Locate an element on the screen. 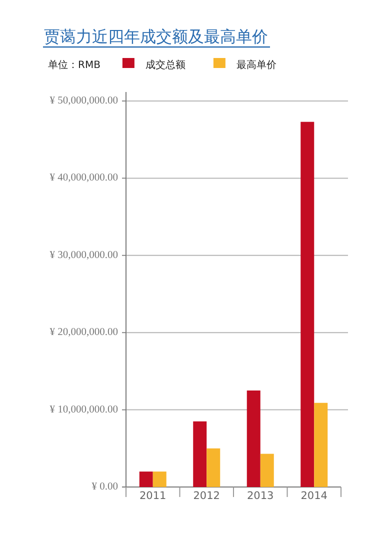 The image size is (379, 540). y-tick-label: ¥ 20,000,000.00 is located at coordinates (84, 332).